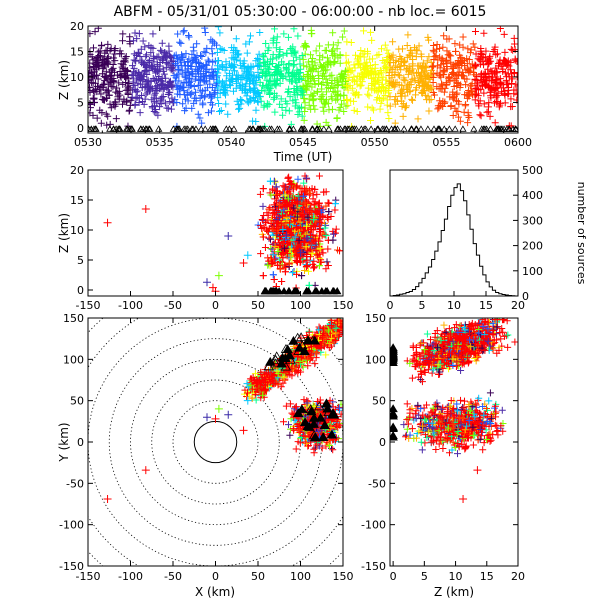 The image size is (600, 600). What do you see at coordinates (215, 442) in the screenshot?
I see `range-ring` at bounding box center [215, 442].